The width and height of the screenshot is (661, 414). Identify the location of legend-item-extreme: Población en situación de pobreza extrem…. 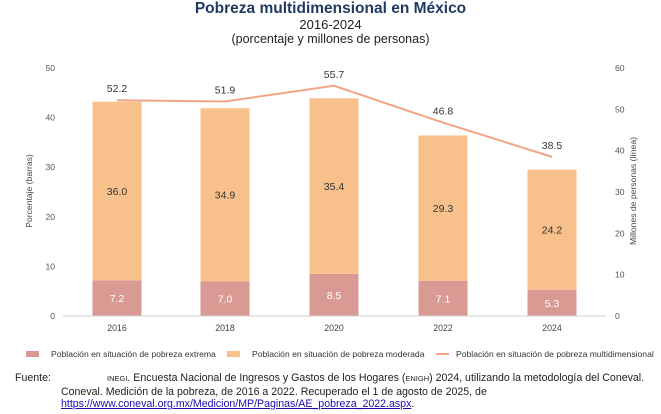
(121, 354).